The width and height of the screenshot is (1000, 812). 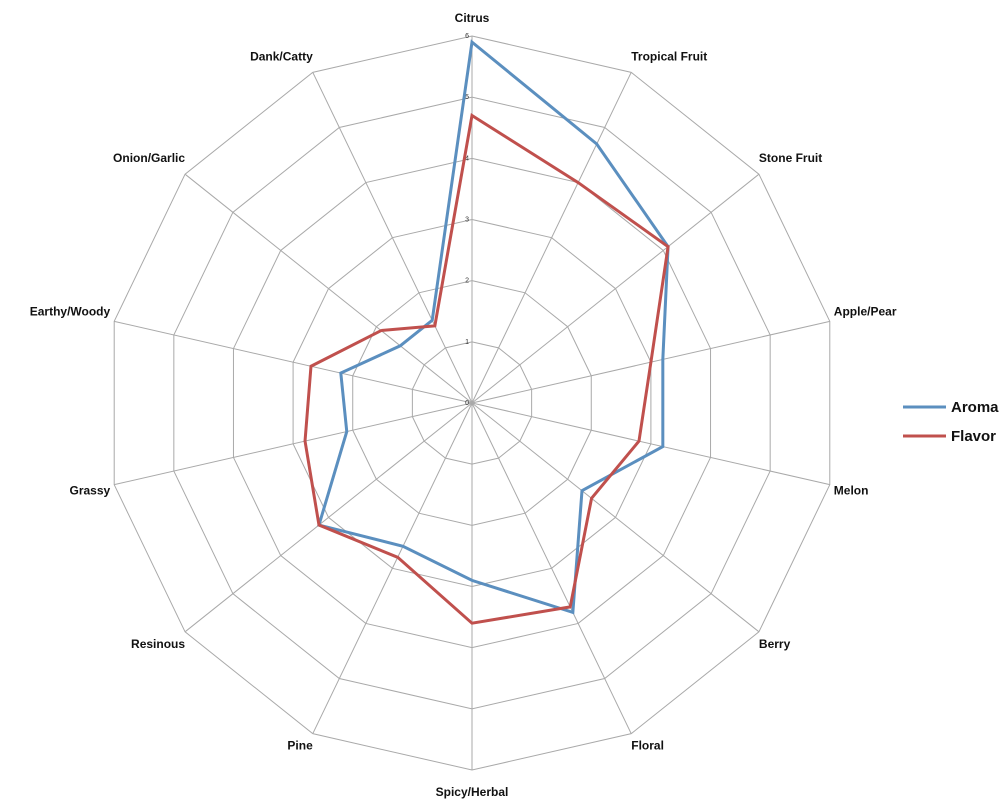 I want to click on category-label: Onion/Garlic, so click(x=149, y=158).